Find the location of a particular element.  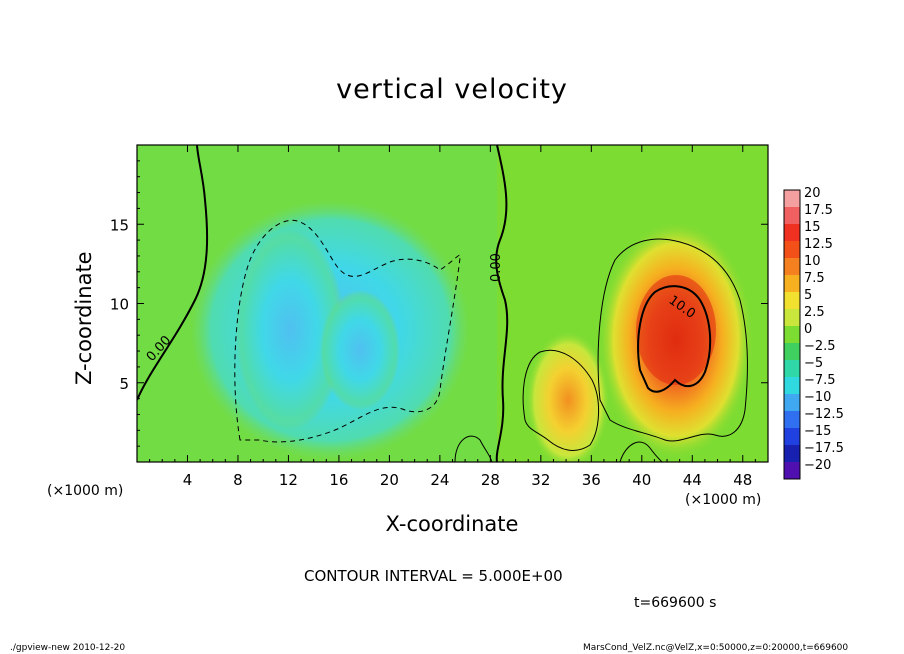

x-axis-label: X-coordinate is located at coordinates (452, 524).